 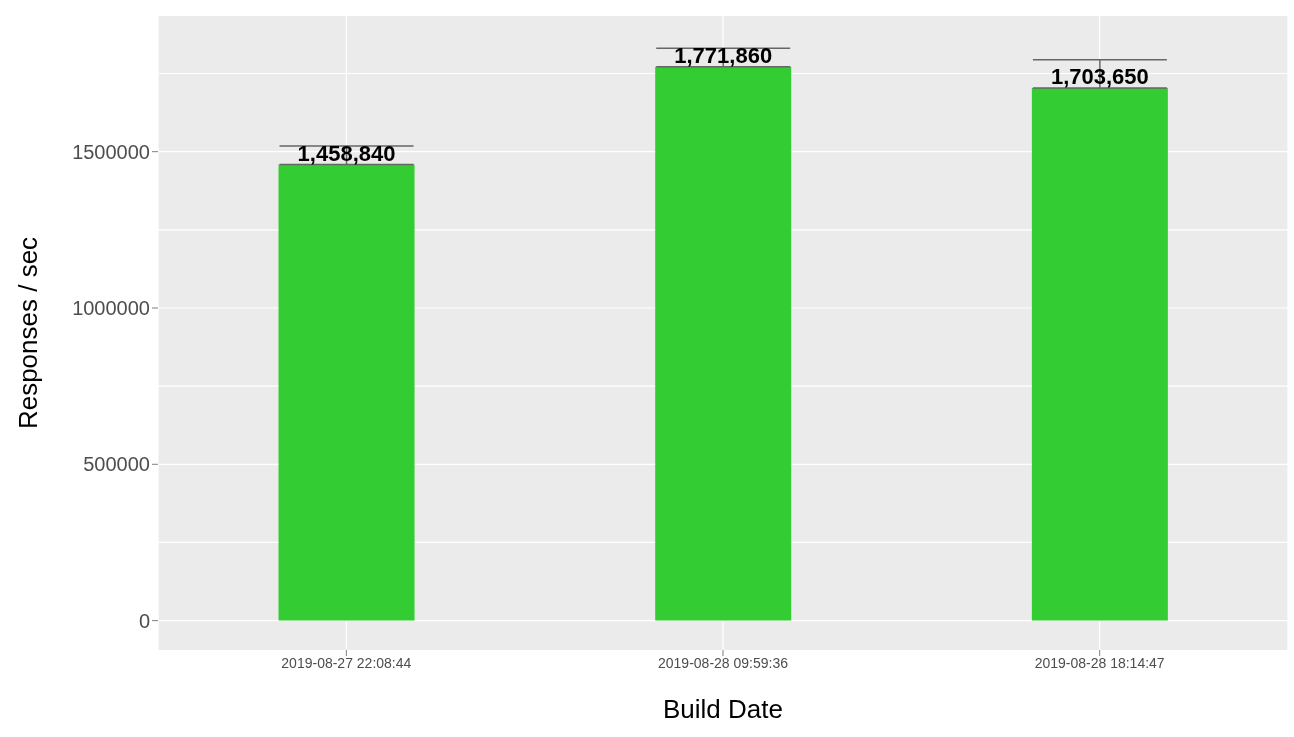 I want to click on x-tick-label: 2019-08-28 18:14:47, so click(x=1099, y=662).